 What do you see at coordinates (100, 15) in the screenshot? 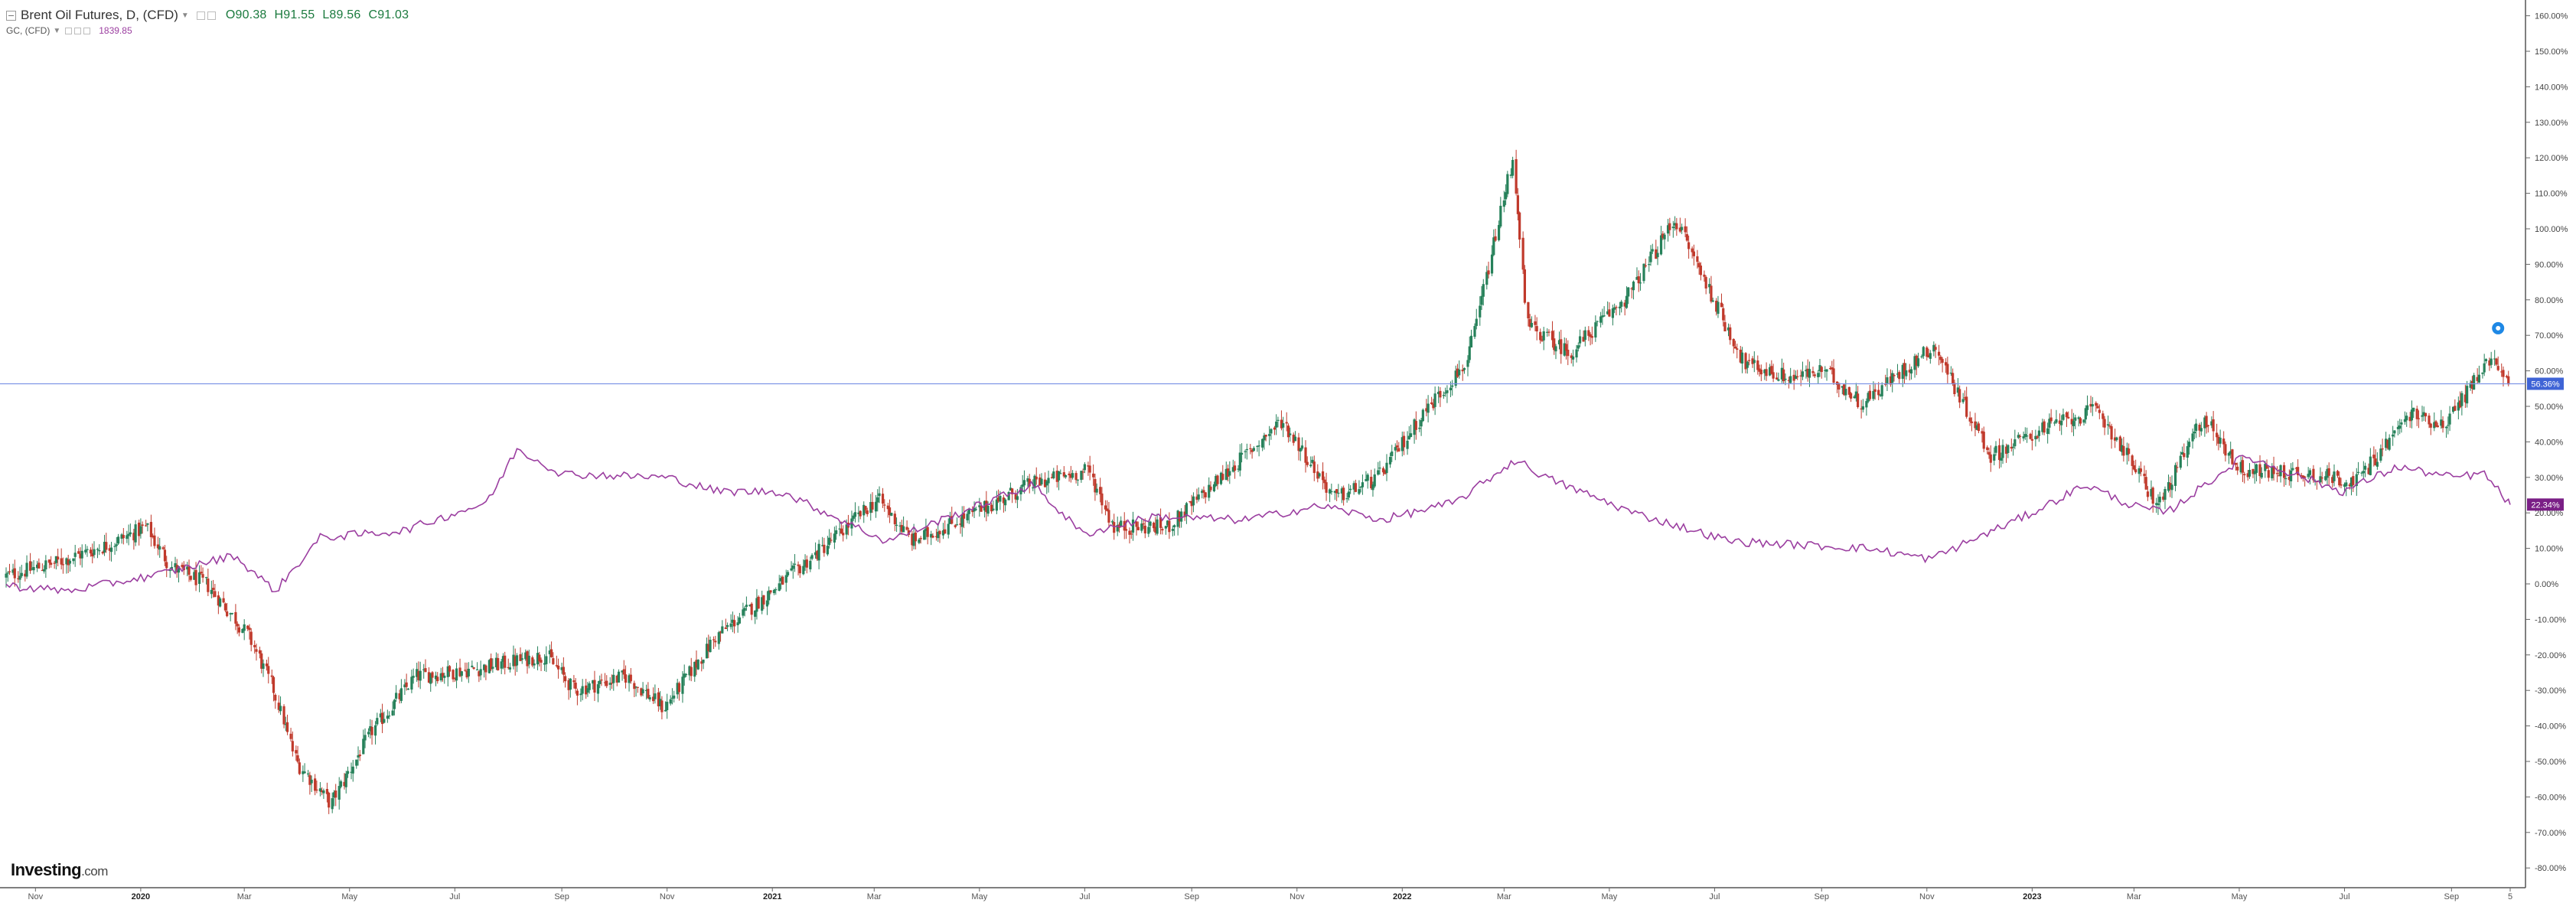
I see `primary-series-title: Brent Oil Futures, D, (CFD)` at bounding box center [100, 15].